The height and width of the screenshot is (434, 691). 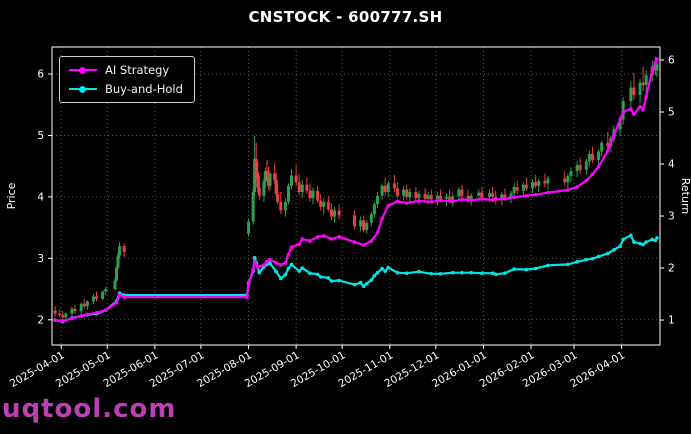 What do you see at coordinates (597, 369) in the screenshot?
I see `svg-text: 2026-04-01` at bounding box center [597, 369].